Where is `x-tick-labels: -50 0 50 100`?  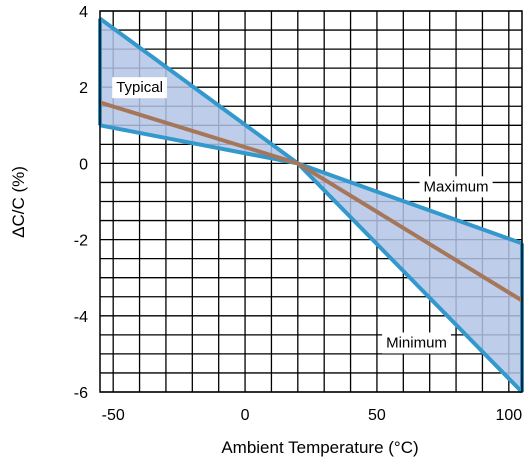
x-tick-labels: -50 0 50 100 is located at coordinates (312, 415).